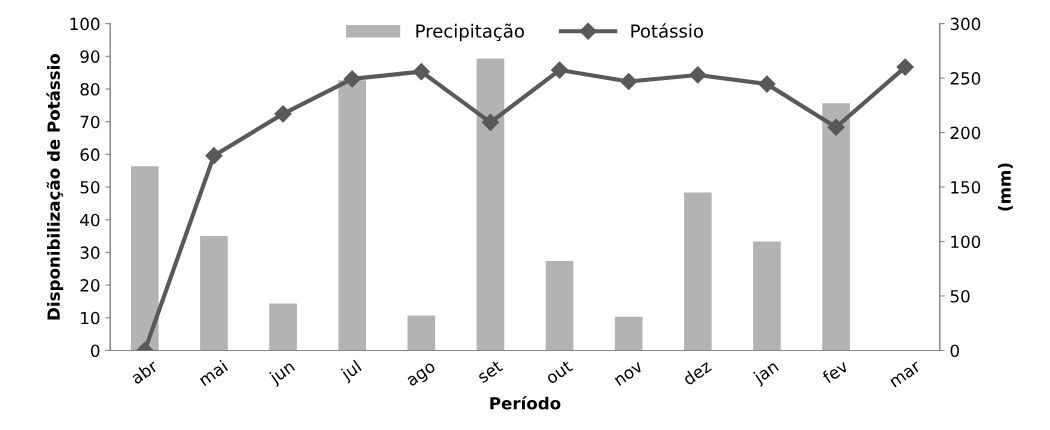 The image size is (1050, 430). I want to click on y-tick-label: 20, so click(90, 285).